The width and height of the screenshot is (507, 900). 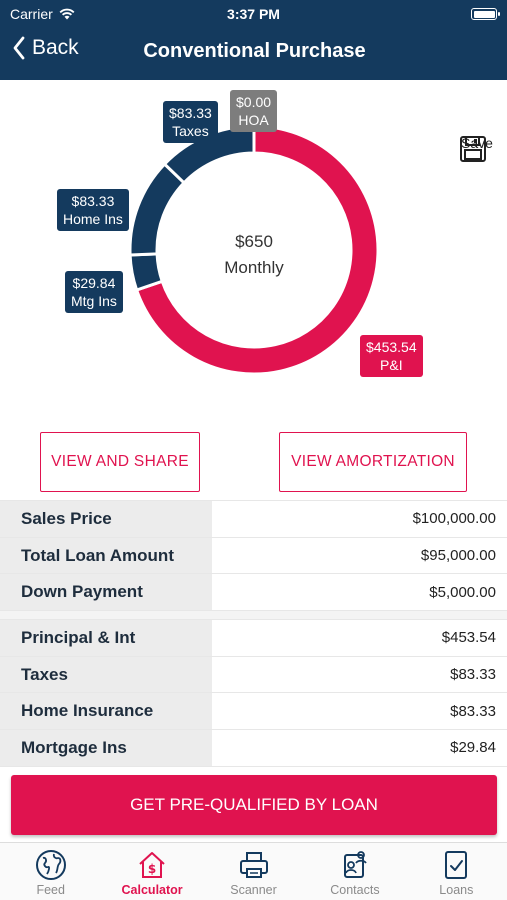 I want to click on row-label: Taxes, so click(x=106, y=674).